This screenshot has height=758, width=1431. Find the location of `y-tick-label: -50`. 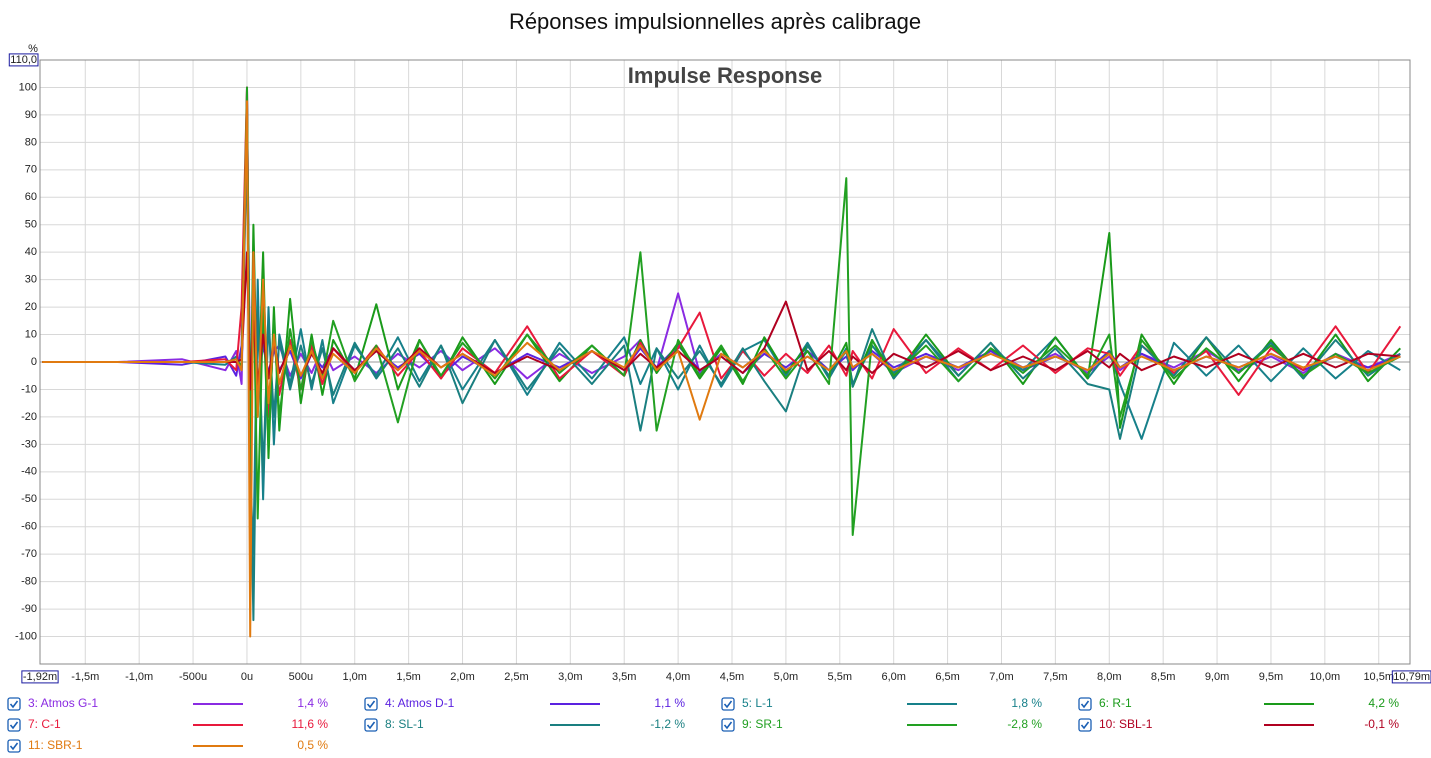

y-tick-label: -50 is located at coordinates (29, 499).